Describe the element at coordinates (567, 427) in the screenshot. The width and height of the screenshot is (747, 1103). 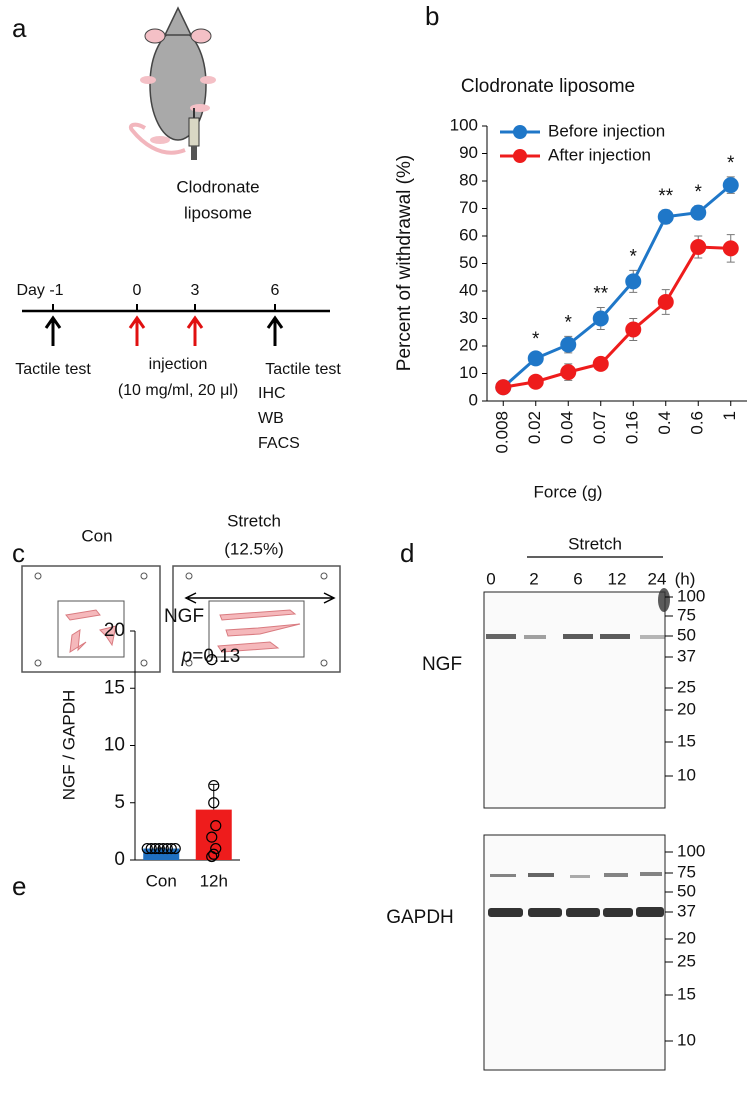
I see `x-tick-label: 0.04` at that location.